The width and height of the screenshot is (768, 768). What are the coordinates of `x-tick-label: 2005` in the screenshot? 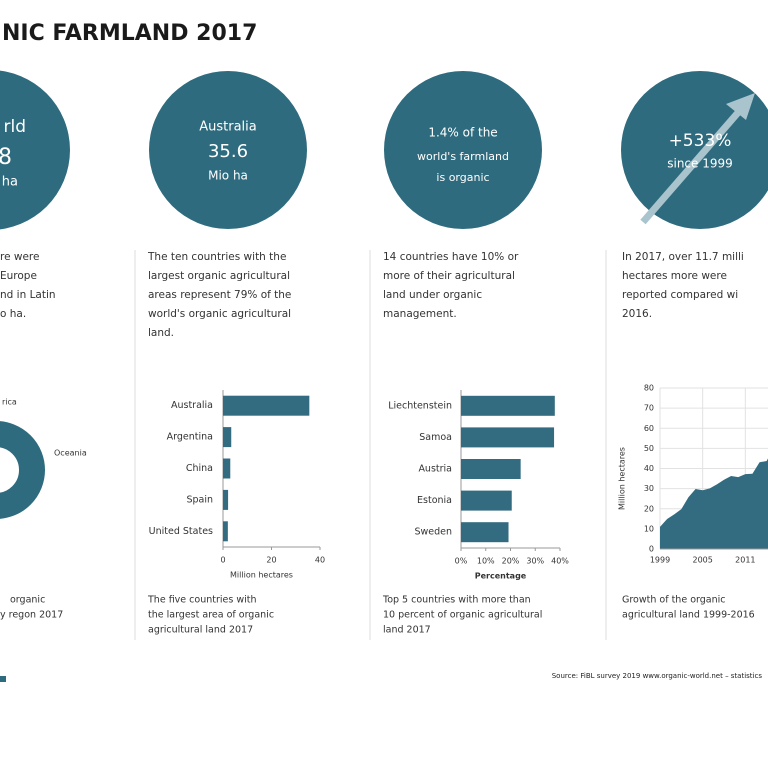 It's located at (702, 560).